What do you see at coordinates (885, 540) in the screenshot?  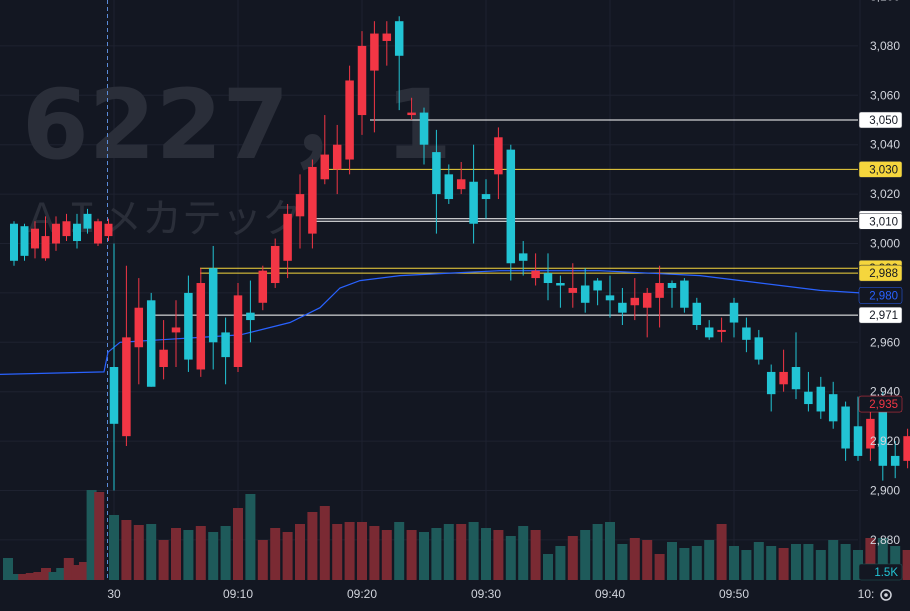 I see `price-tick-label: 2,880` at bounding box center [885, 540].